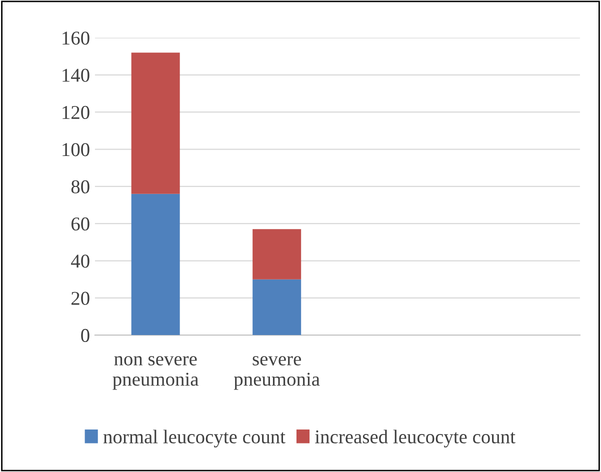 Image resolution: width=601 pixels, height=472 pixels. I want to click on y-tick-label: 20, so click(81, 298).